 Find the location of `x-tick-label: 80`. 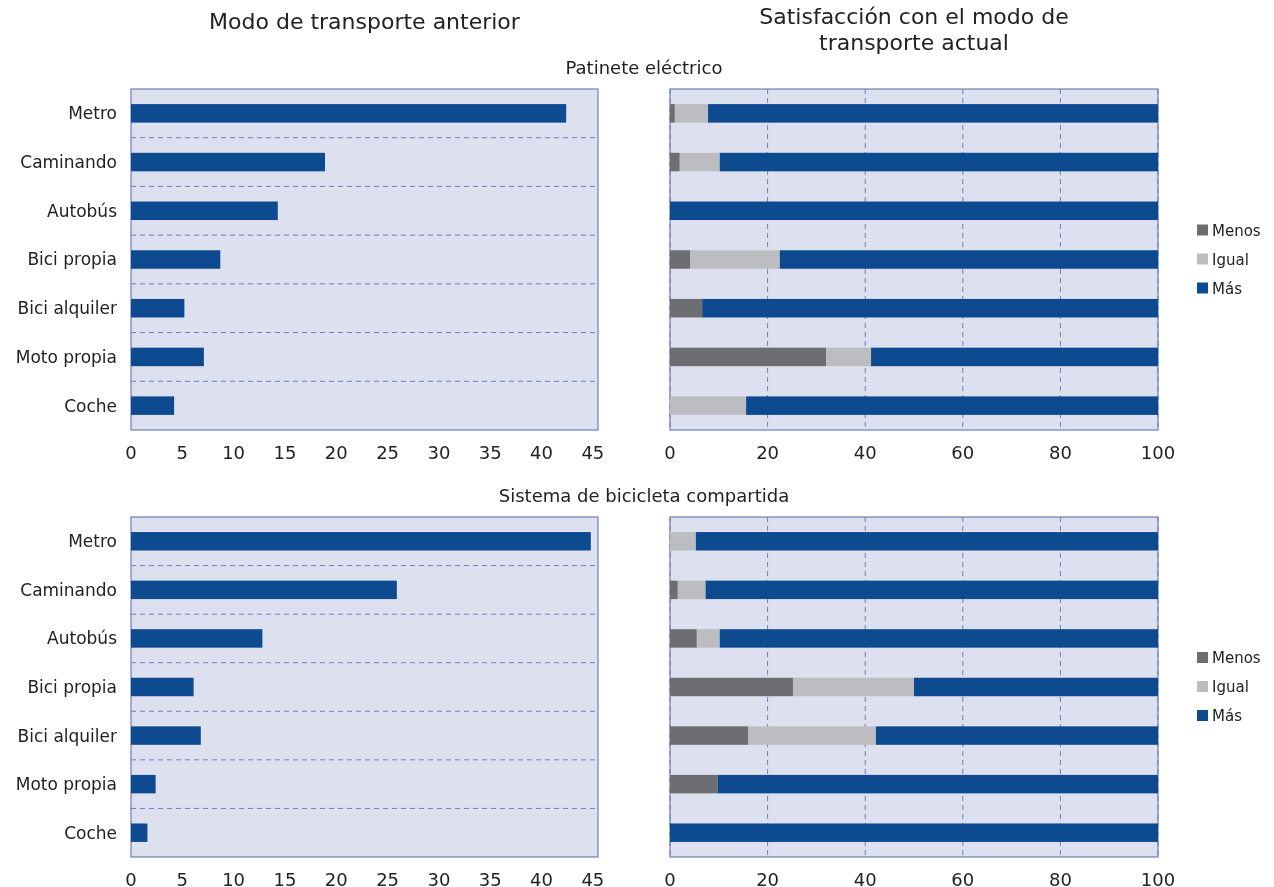

x-tick-label: 80 is located at coordinates (1060, 878).